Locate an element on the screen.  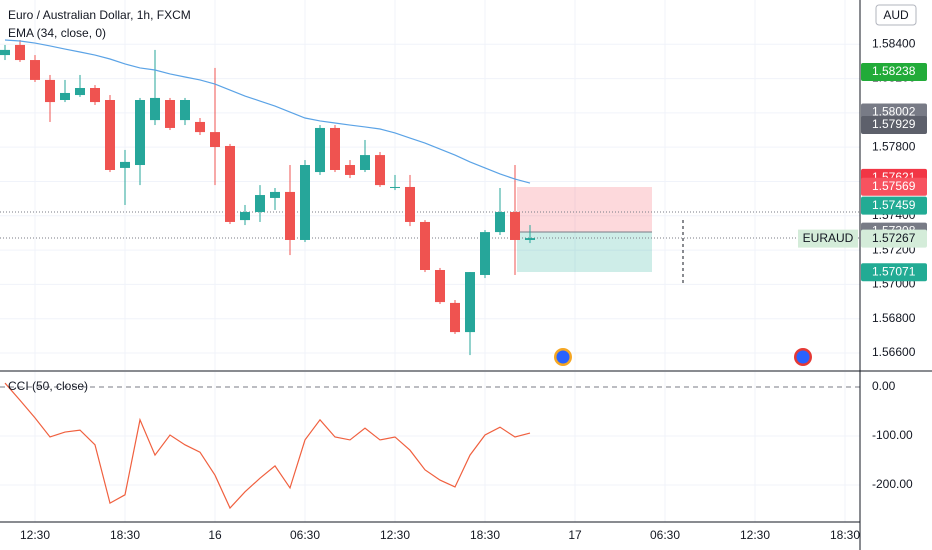
y-tick-label: 0.00 is located at coordinates (884, 386).